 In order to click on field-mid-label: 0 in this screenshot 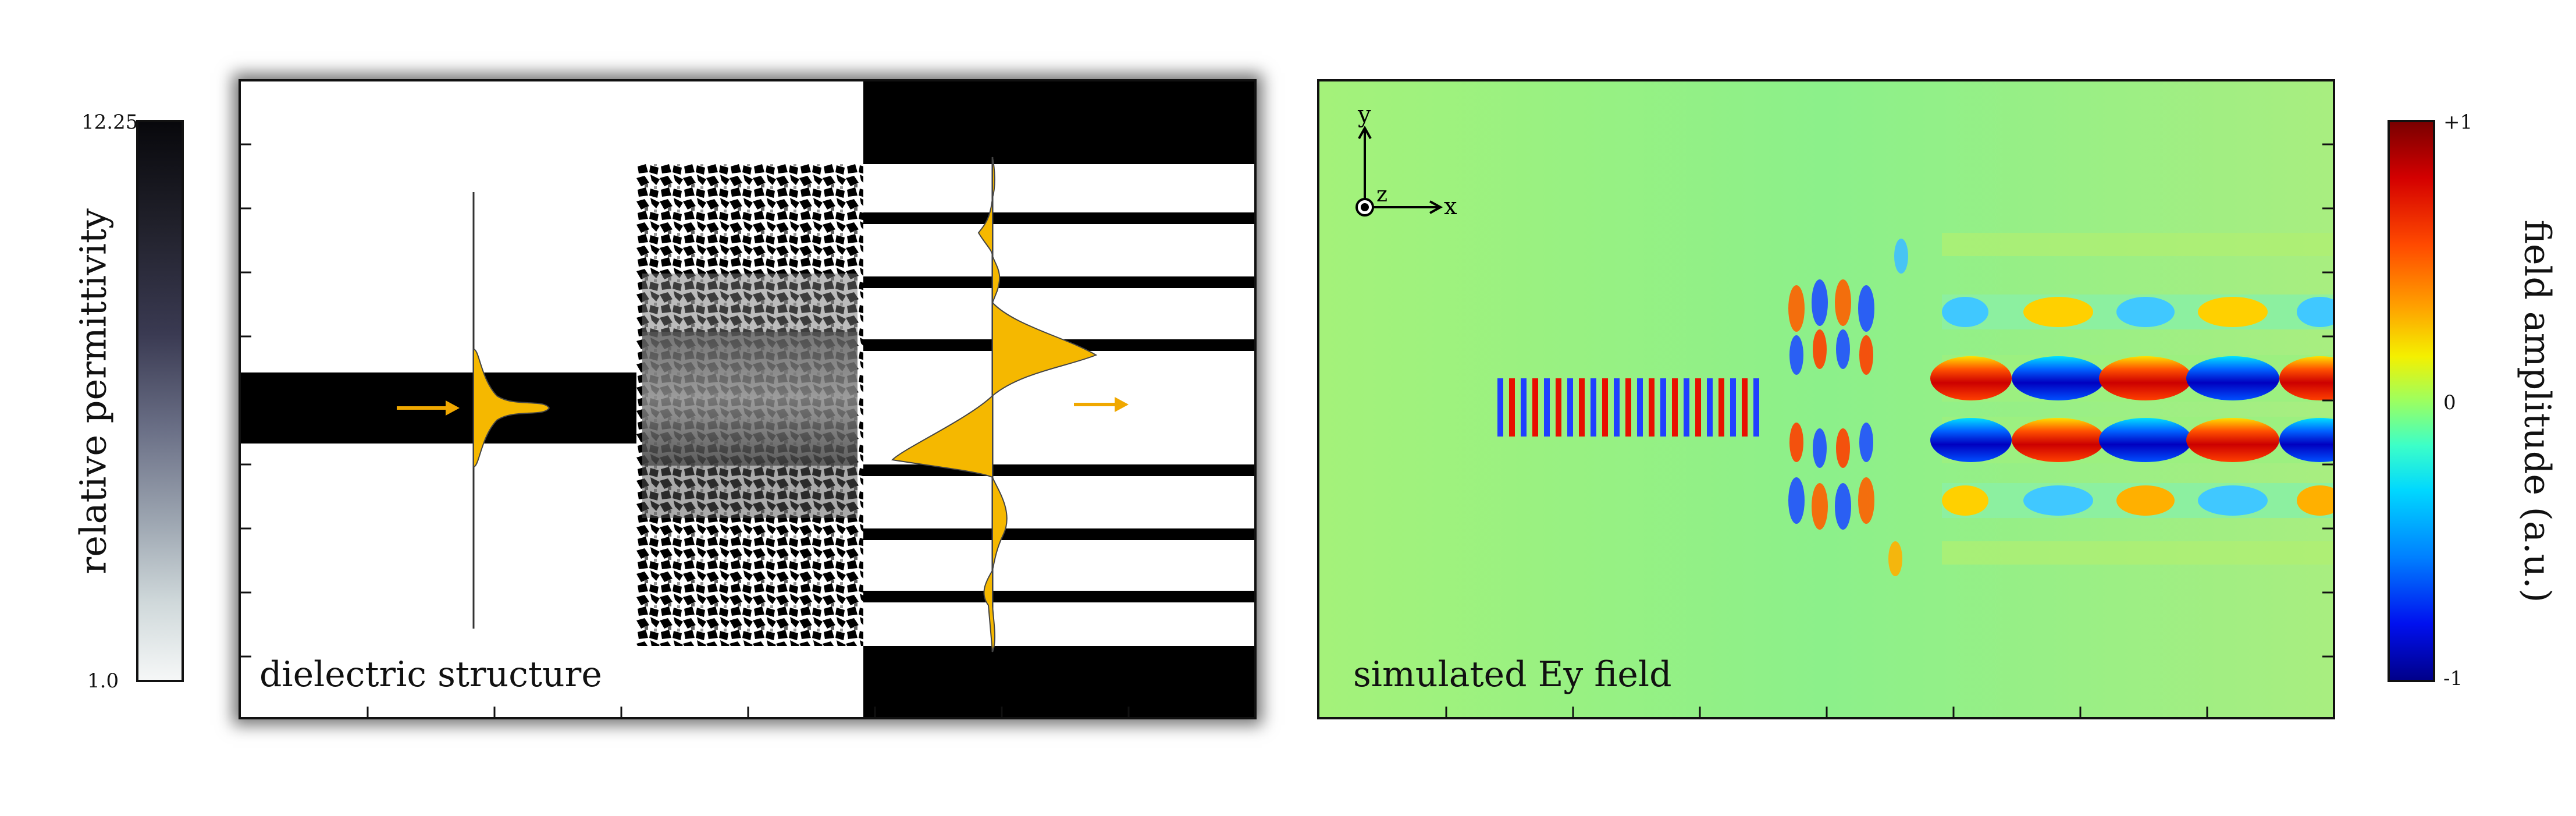, I will do `click(2449, 403)`.